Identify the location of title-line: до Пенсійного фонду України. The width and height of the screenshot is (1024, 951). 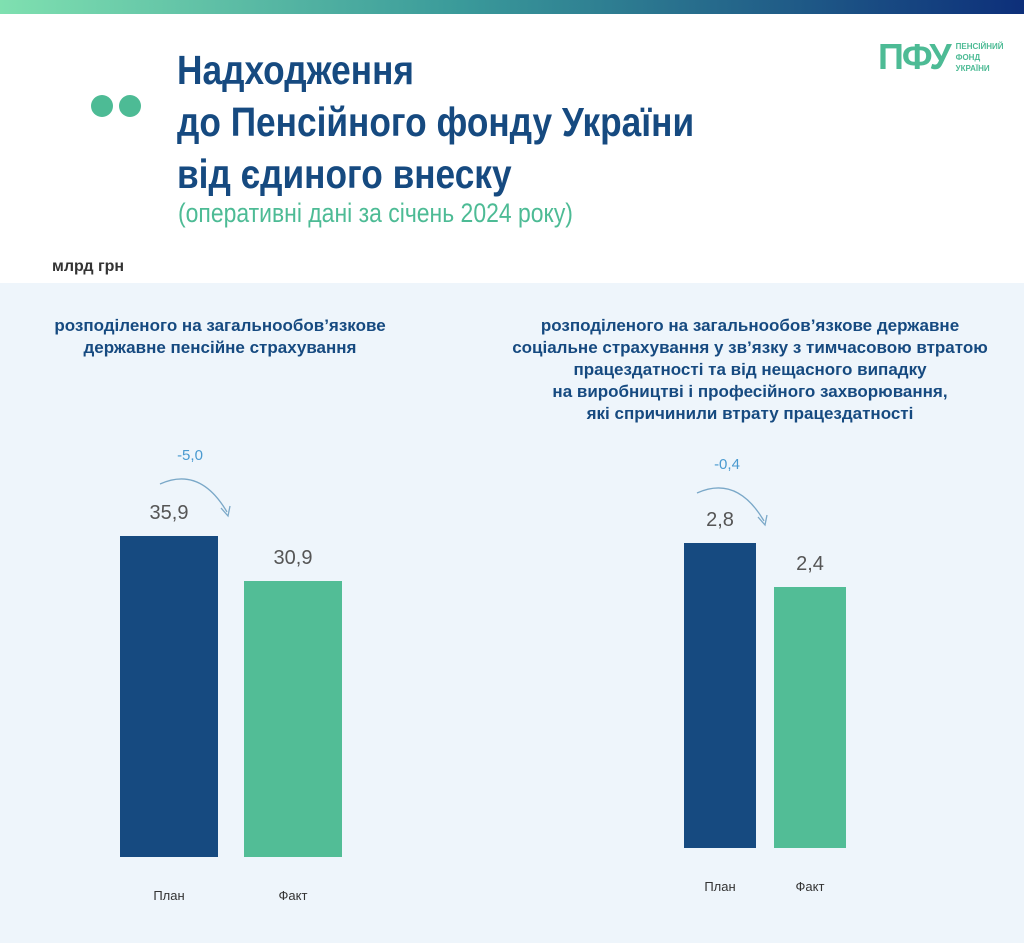
(436, 122).